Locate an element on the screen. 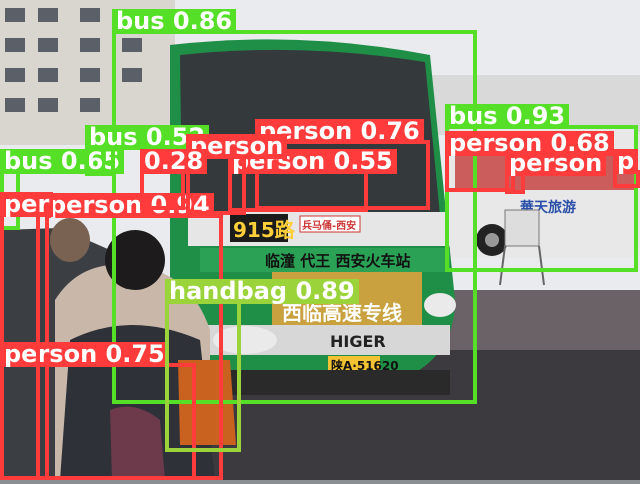 This screenshot has width=640, height=484. detection-box-person: person is located at coordinates (556, 172).